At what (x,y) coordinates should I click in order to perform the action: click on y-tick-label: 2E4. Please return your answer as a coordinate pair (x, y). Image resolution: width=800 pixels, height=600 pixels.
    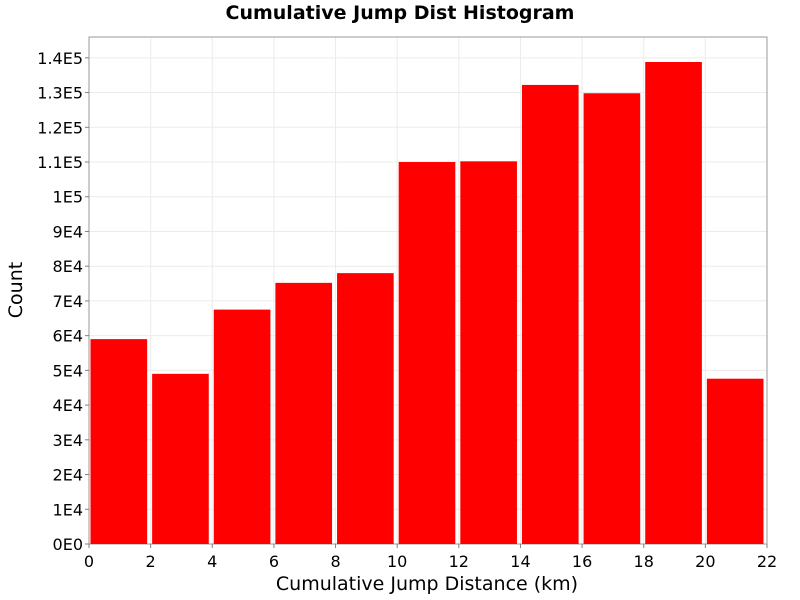
    Looking at the image, I should click on (68, 475).